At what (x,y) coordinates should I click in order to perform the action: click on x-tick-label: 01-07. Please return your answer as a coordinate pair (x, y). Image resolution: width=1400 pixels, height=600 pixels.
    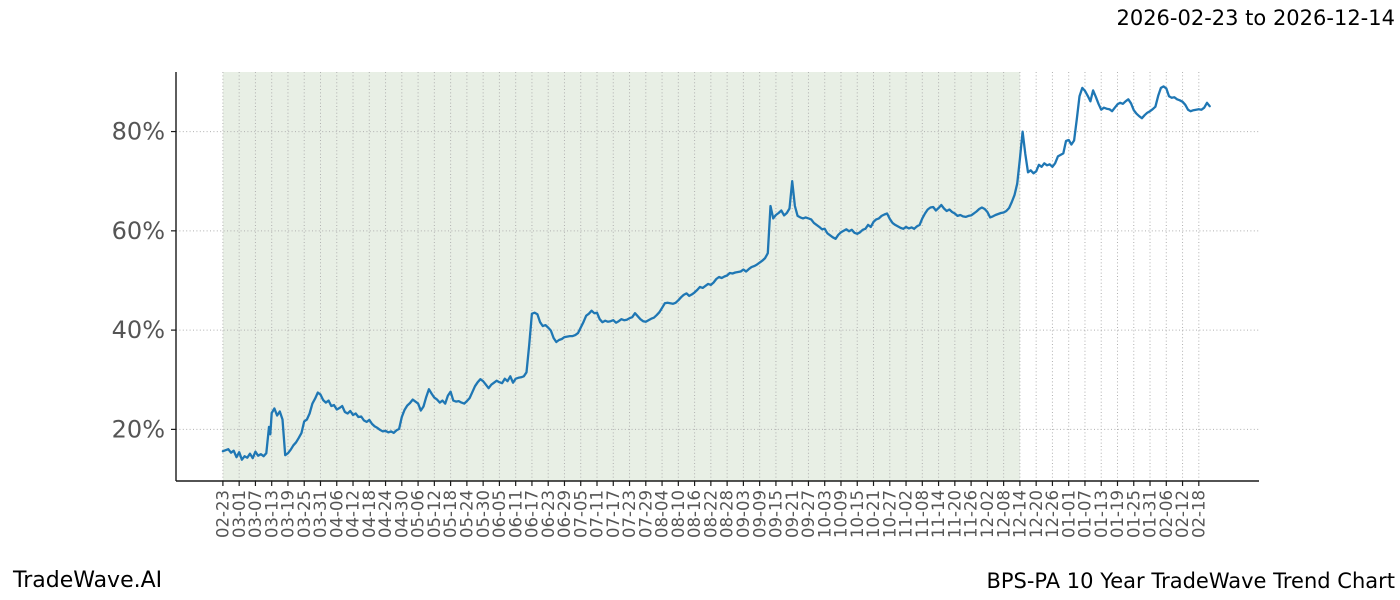
    Looking at the image, I should click on (1085, 514).